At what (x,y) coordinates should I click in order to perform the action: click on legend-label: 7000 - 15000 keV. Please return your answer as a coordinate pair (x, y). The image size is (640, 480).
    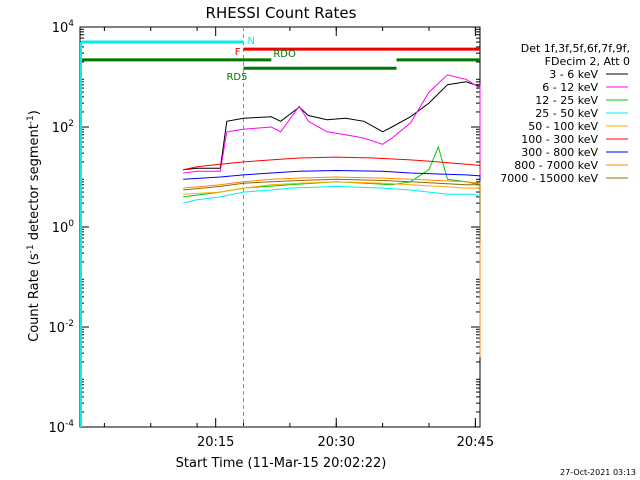
    Looking at the image, I should click on (549, 178).